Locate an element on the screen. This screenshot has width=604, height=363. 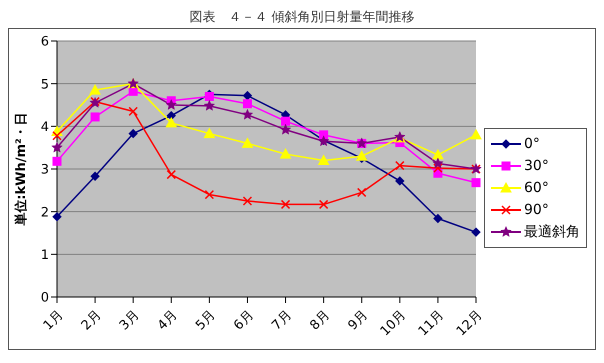
x-tick-label: 5月 is located at coordinates (206, 321).